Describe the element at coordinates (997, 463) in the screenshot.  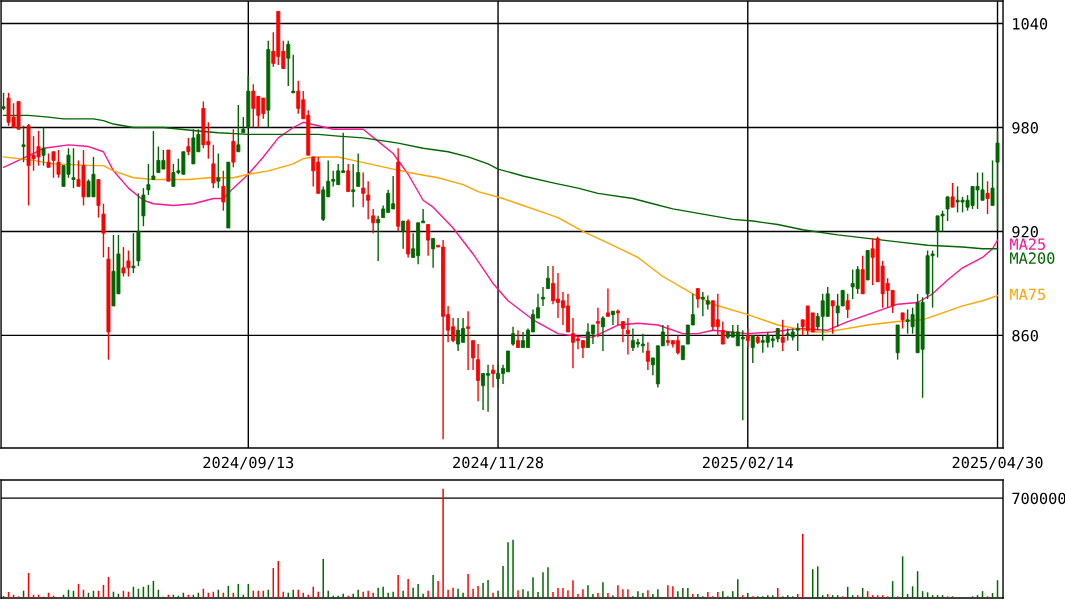
I see `x-tick-label: 2025/04/30` at that location.